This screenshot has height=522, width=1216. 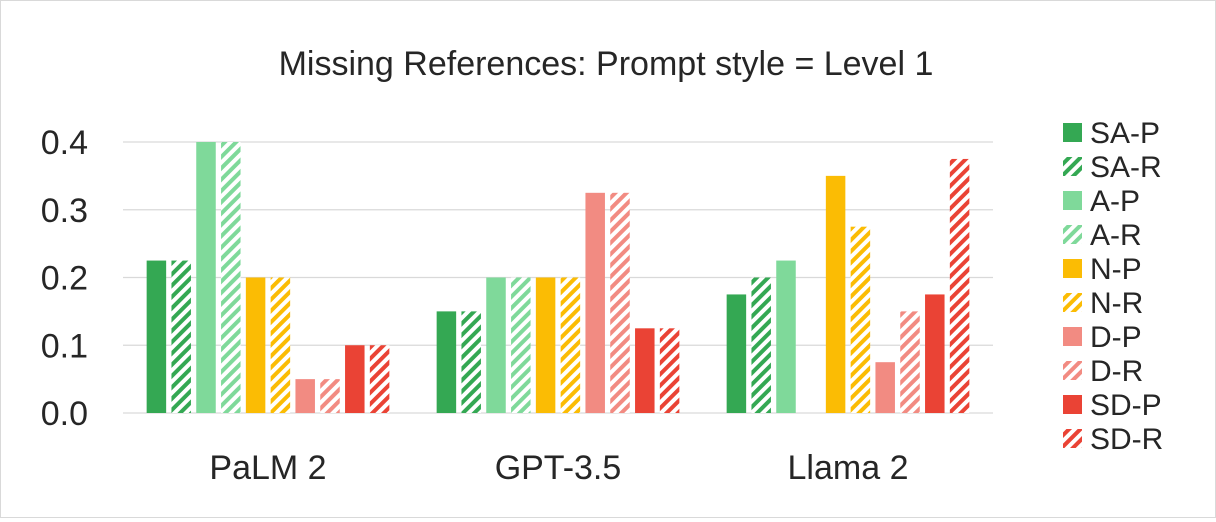 What do you see at coordinates (379, 379) in the screenshot?
I see `bar-palm-2-sd-r` at bounding box center [379, 379].